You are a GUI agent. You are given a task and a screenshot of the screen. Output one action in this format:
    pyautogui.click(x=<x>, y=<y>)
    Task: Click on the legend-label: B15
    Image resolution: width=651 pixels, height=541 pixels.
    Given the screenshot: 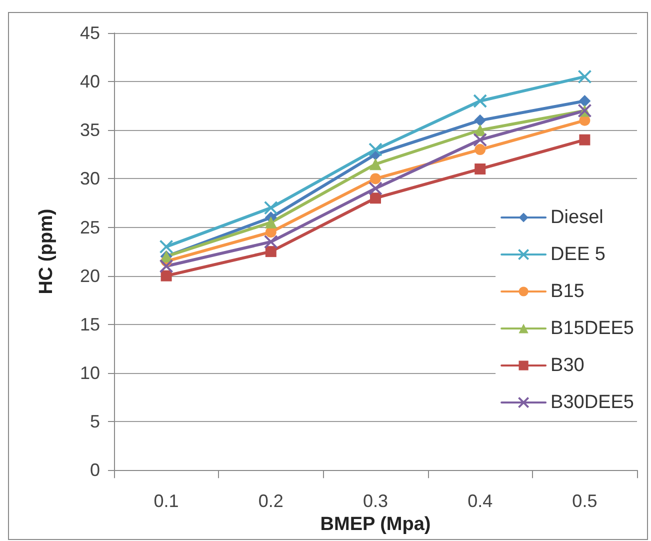 What is the action you would take?
    pyautogui.click(x=567, y=291)
    